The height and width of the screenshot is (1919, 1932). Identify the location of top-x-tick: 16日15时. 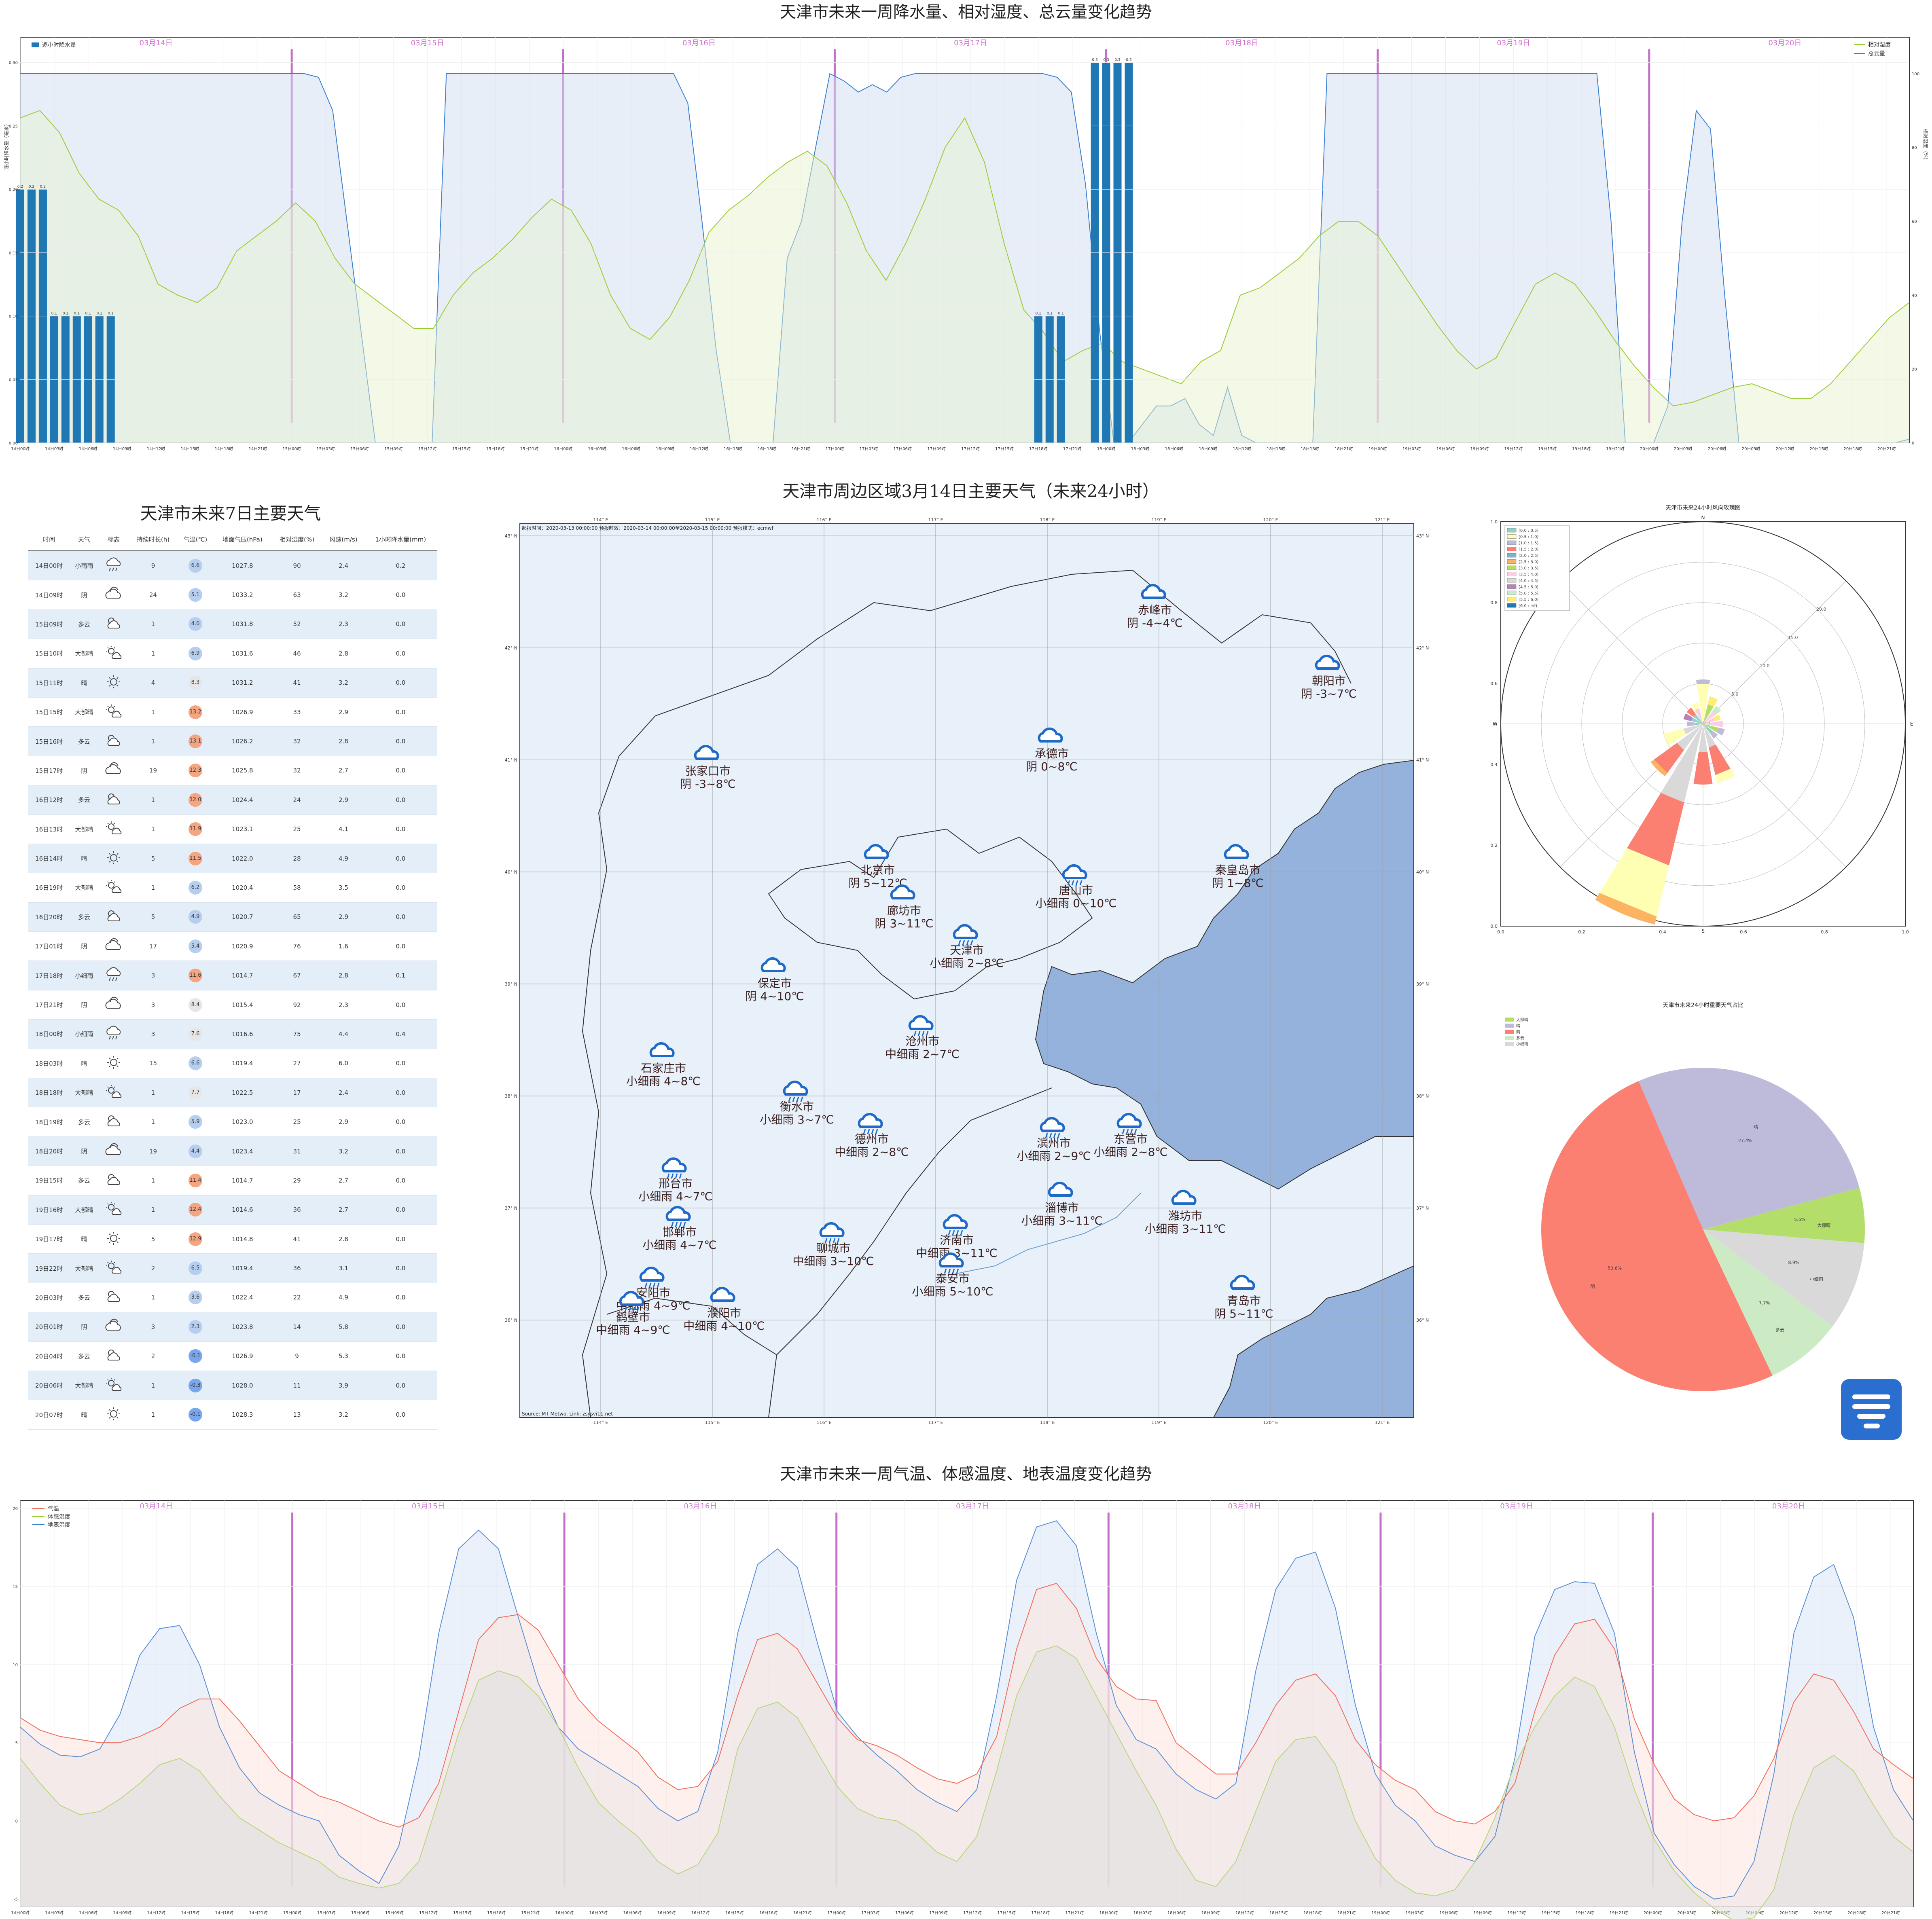
(733, 449).